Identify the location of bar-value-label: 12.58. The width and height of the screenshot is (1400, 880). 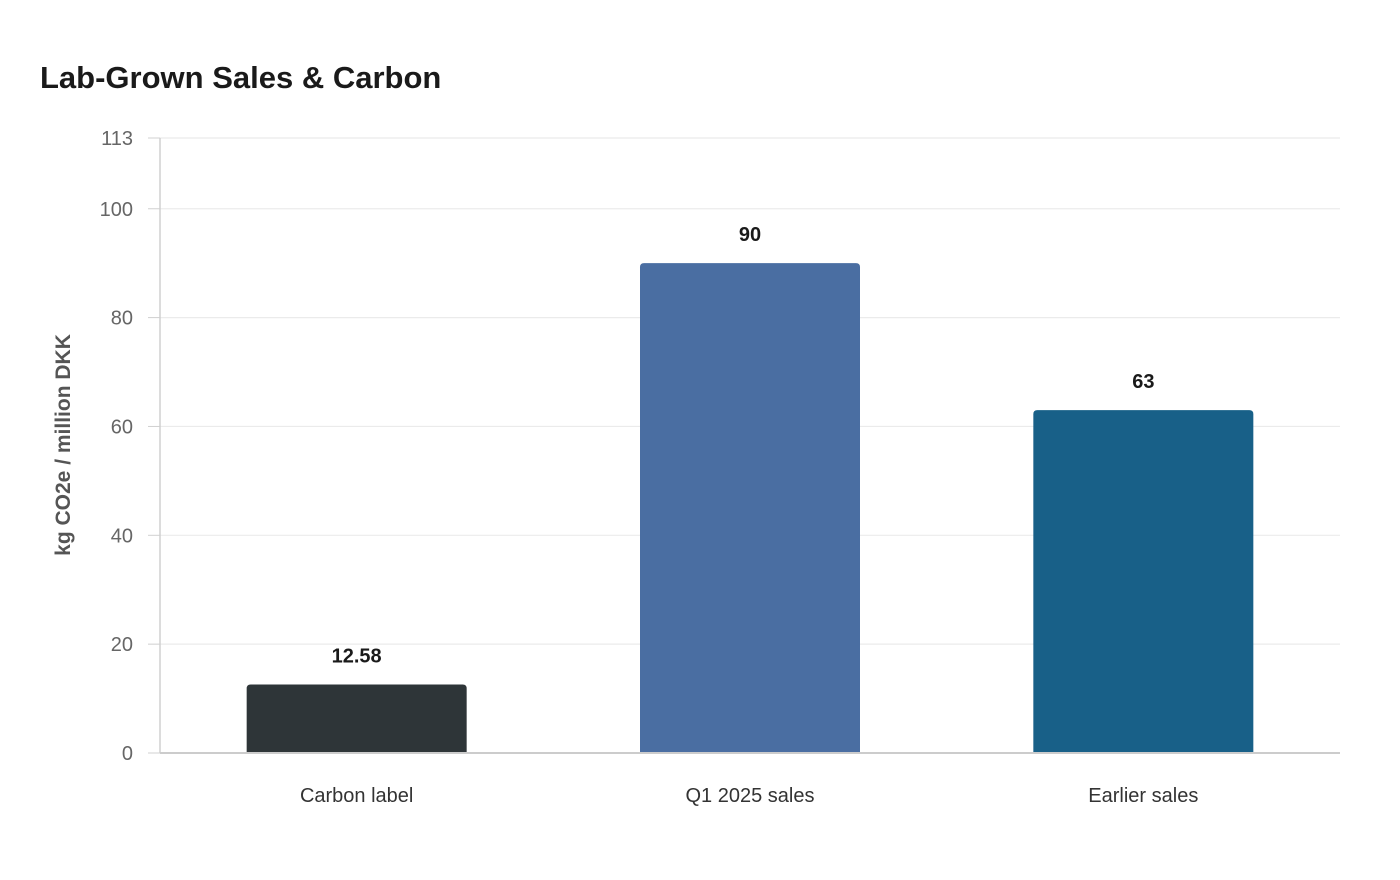
(357, 657).